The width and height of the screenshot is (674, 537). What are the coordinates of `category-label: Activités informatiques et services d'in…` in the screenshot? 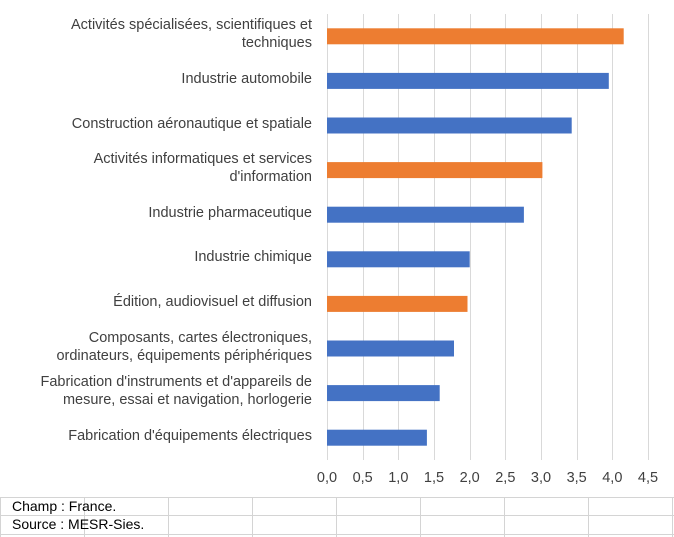 It's located at (202, 168).